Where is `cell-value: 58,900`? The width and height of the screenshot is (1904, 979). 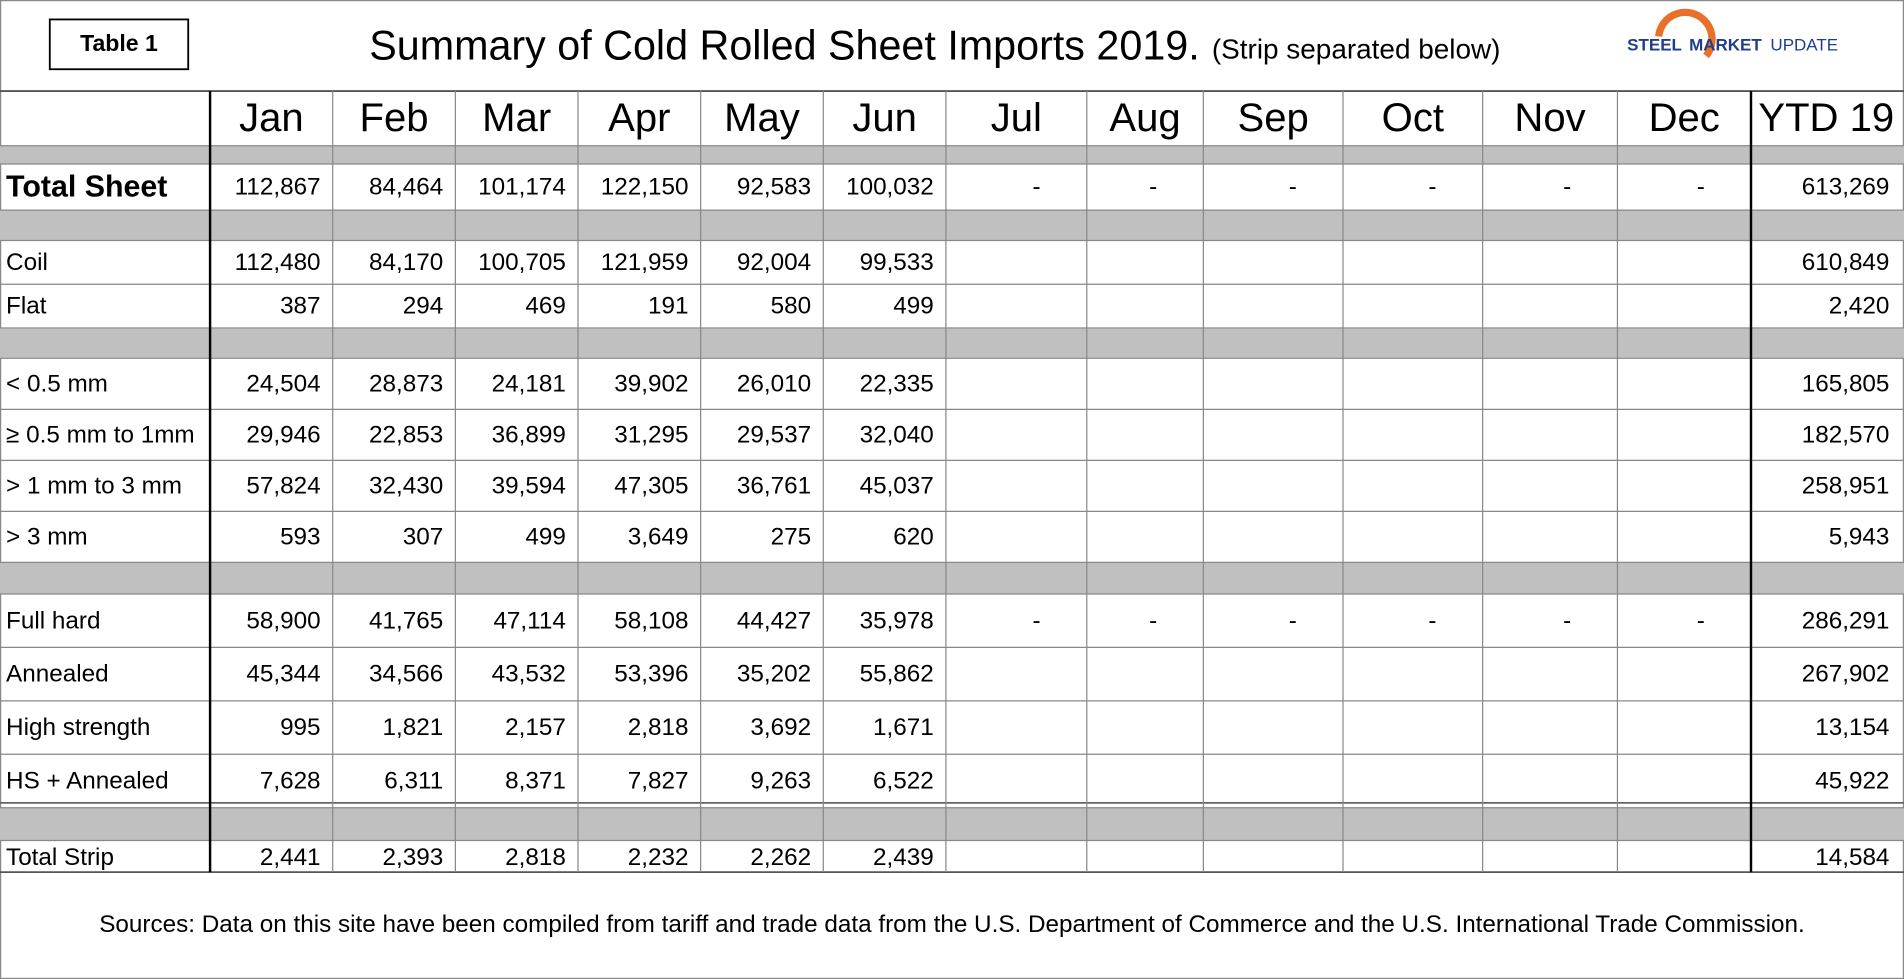
cell-value: 58,900 is located at coordinates (283, 620).